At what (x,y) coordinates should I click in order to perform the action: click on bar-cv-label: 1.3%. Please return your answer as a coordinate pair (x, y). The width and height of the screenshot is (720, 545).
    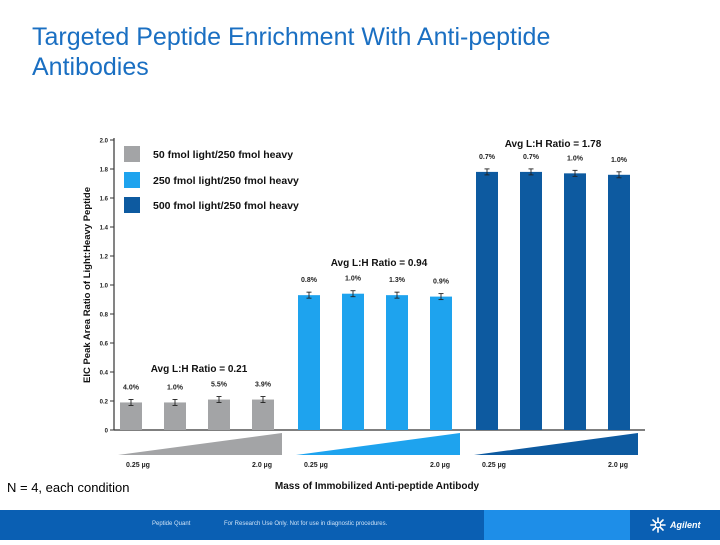
    Looking at the image, I should click on (397, 280).